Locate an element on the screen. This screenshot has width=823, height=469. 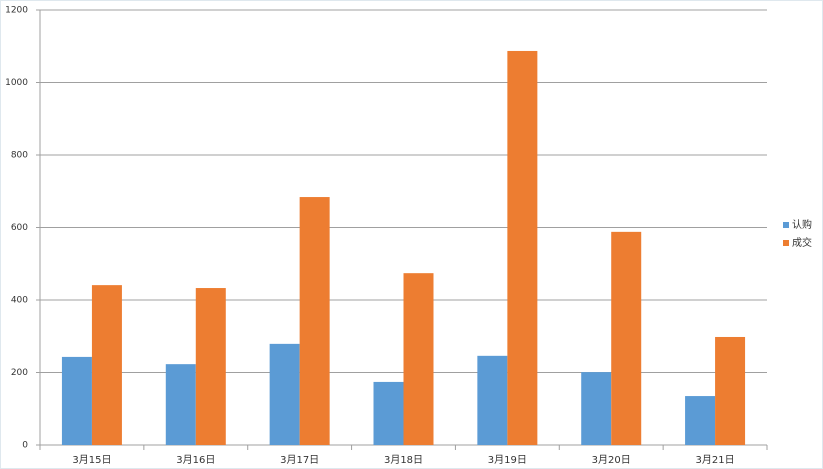
x-tick-label: 3月17日 is located at coordinates (299, 460).